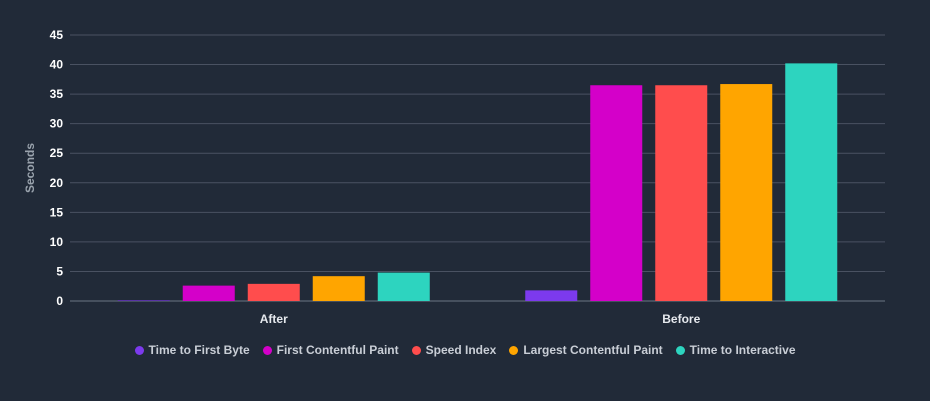 This screenshot has width=930, height=401. What do you see at coordinates (681, 193) in the screenshot?
I see `bar-before-speed-index` at bounding box center [681, 193].